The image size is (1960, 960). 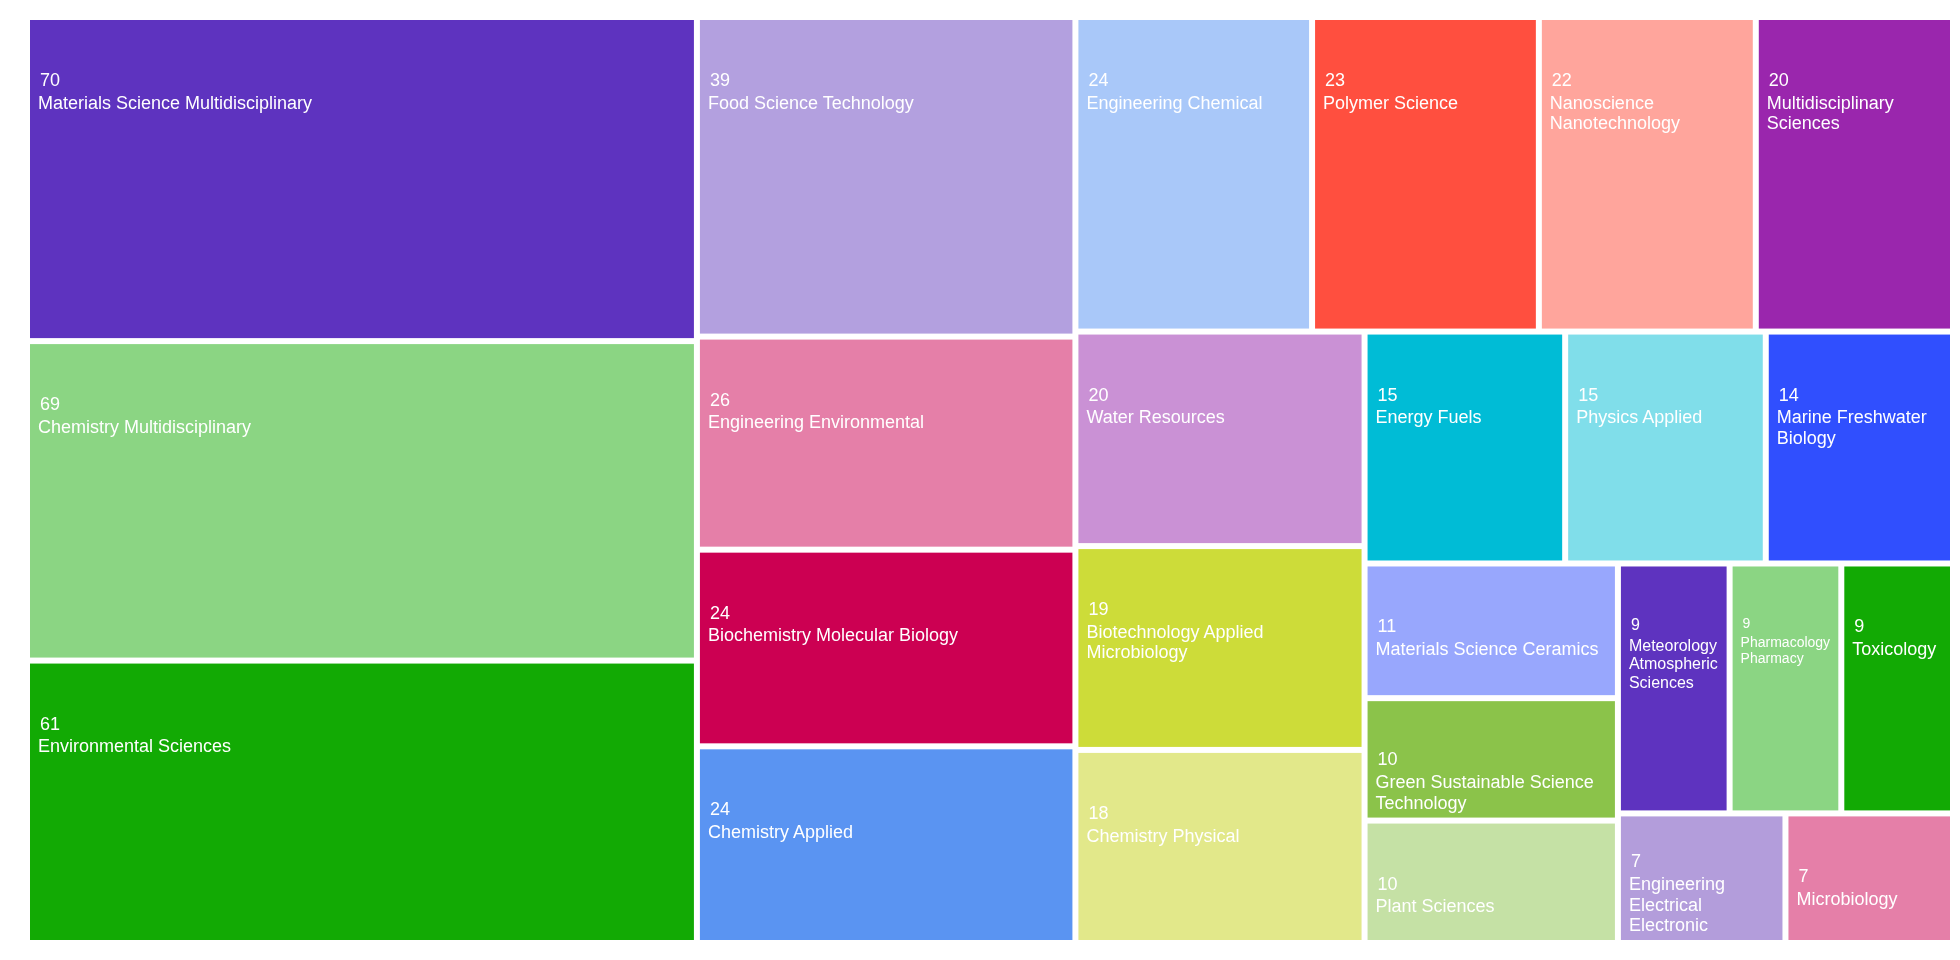 I want to click on category-label: Chemistry Multidisciplinary, so click(x=145, y=426).